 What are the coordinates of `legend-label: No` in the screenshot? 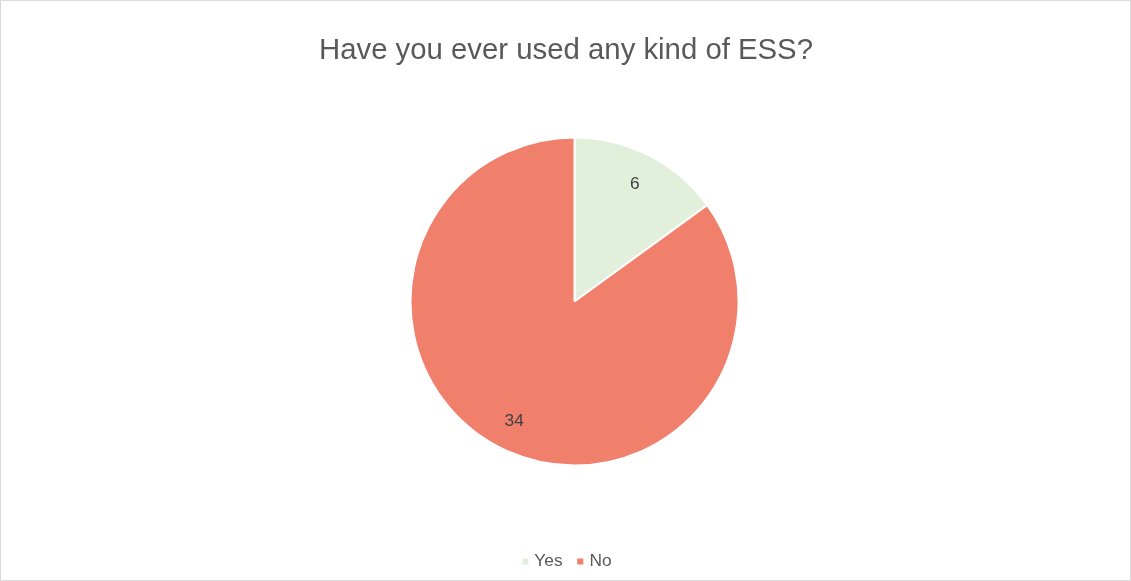 It's located at (600, 560).